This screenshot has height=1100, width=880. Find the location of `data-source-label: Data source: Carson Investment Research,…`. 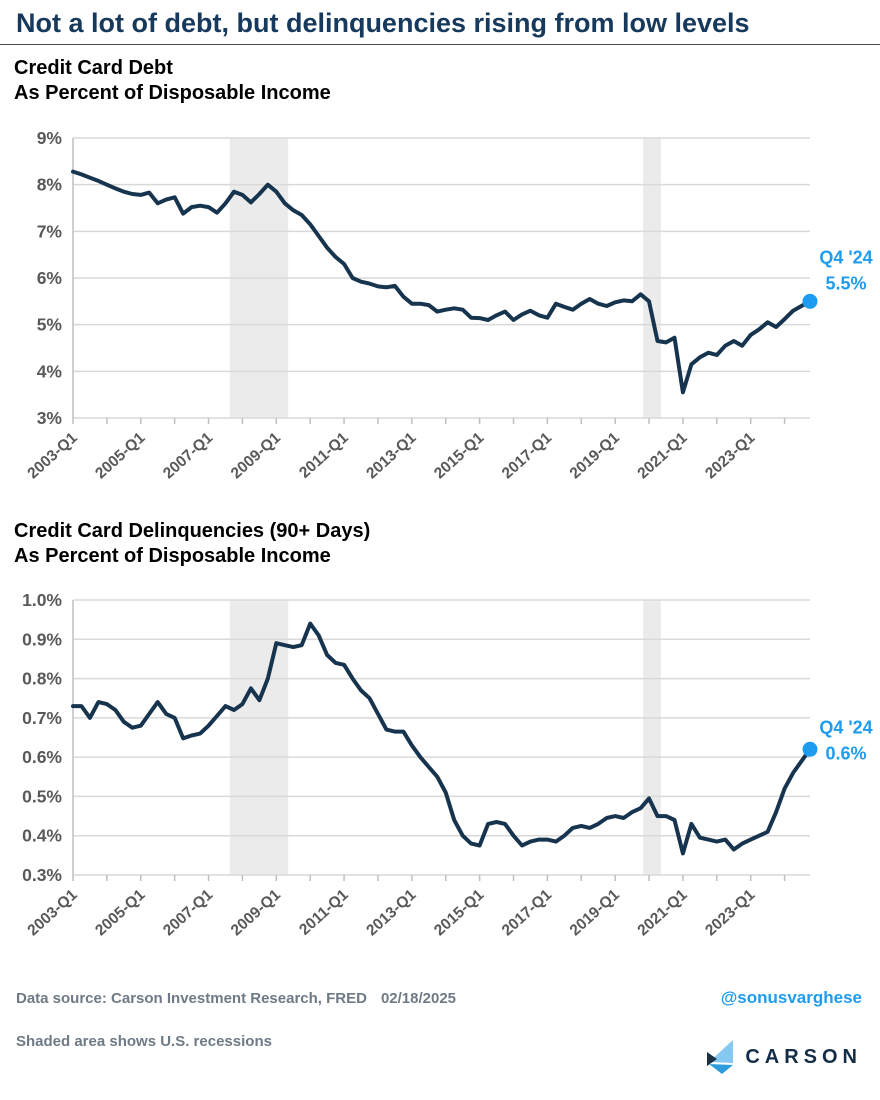

data-source-label: Data source: Carson Investment Research,… is located at coordinates (191, 998).